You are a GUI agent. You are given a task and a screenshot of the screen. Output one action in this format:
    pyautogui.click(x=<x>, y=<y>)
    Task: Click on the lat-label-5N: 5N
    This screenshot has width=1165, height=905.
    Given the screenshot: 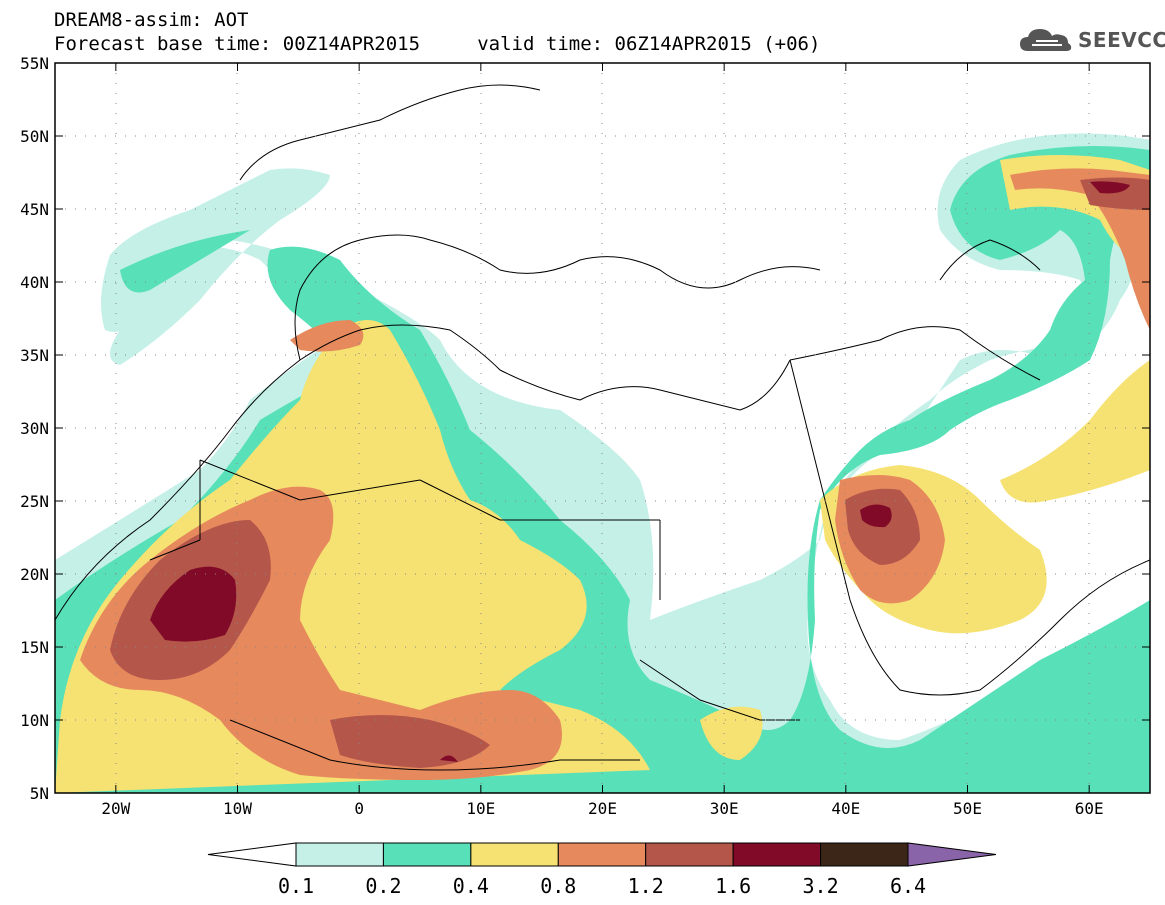 What is the action you would take?
    pyautogui.click(x=39, y=793)
    